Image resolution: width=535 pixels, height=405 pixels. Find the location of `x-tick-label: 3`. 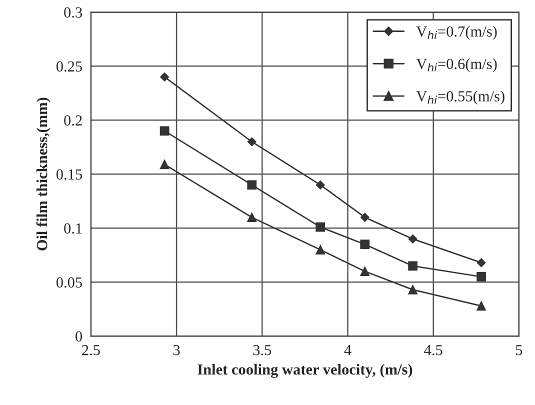

x-tick-label: 3 is located at coordinates (176, 350).